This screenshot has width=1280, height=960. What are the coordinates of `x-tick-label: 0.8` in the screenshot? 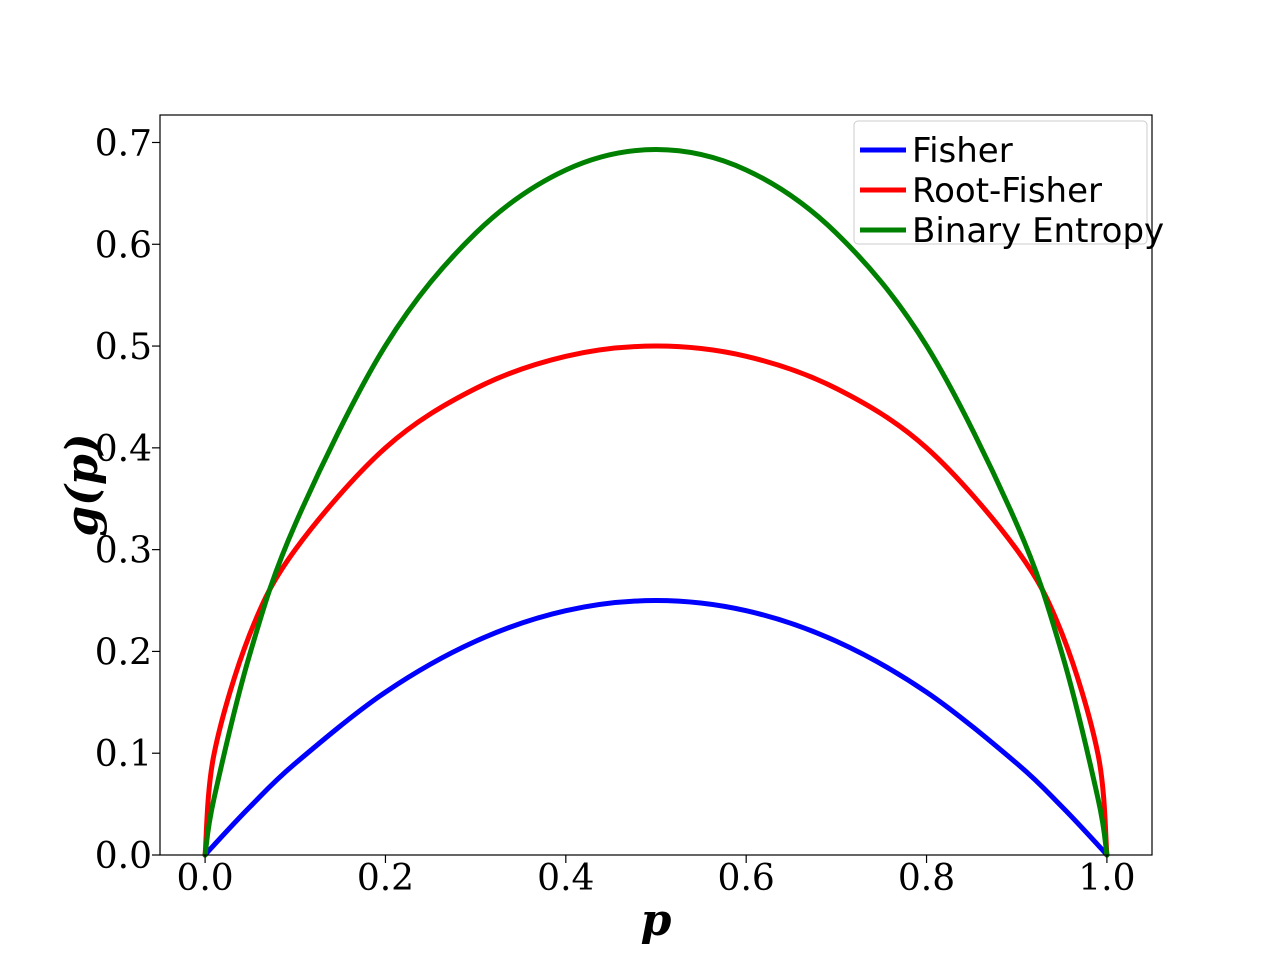 It's located at (926, 878).